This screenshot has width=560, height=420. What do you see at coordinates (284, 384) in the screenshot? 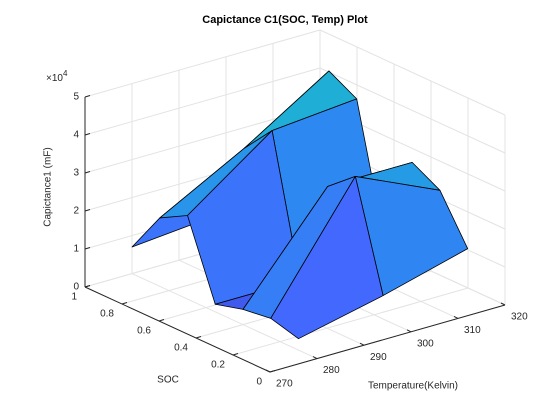
I see `x-tick-label: 270` at bounding box center [284, 384].